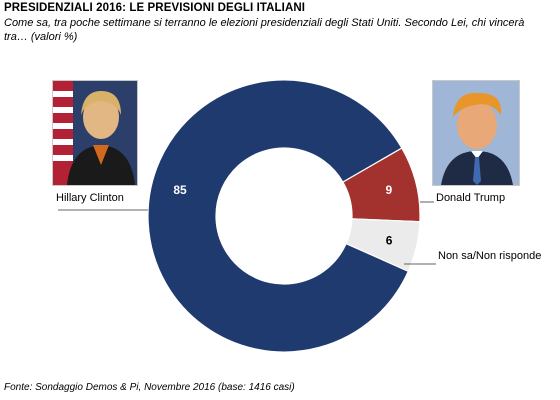  What do you see at coordinates (490, 256) in the screenshot?
I see `unsure-label: Non sa/Non risponde` at bounding box center [490, 256].